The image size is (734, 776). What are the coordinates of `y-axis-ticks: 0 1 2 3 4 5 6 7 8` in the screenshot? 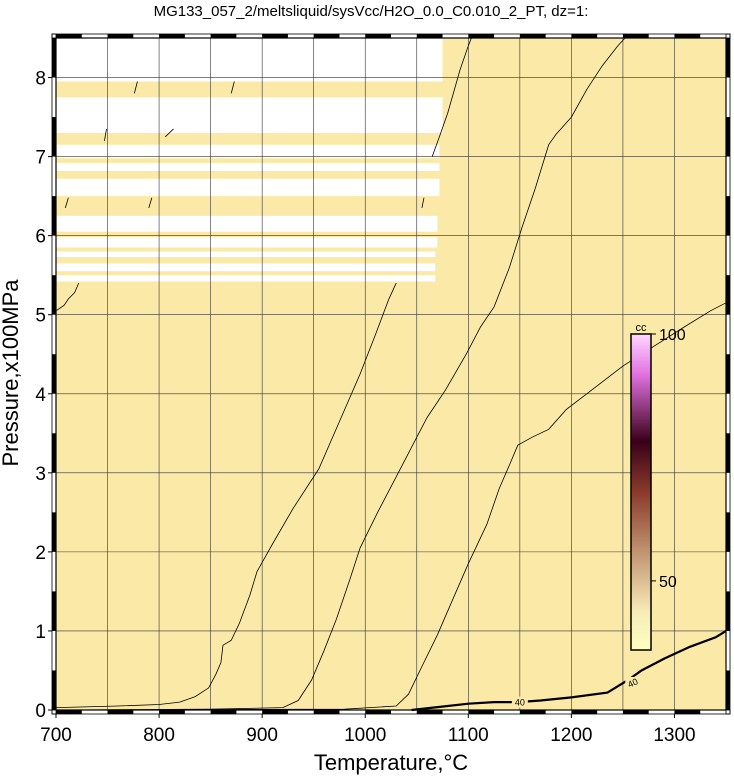 It's located at (43, 395).